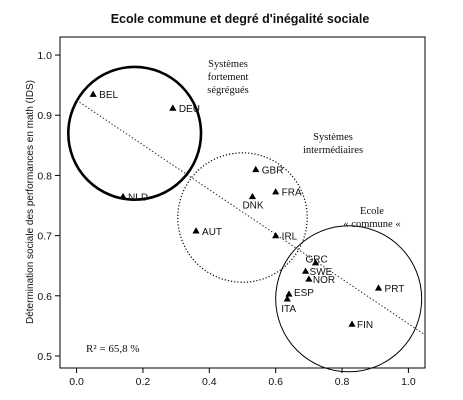 Image resolution: width=463 pixels, height=400 pixels. Describe the element at coordinates (227, 90) in the screenshot. I see `group-label-0-line-2: ségrégués` at that location.